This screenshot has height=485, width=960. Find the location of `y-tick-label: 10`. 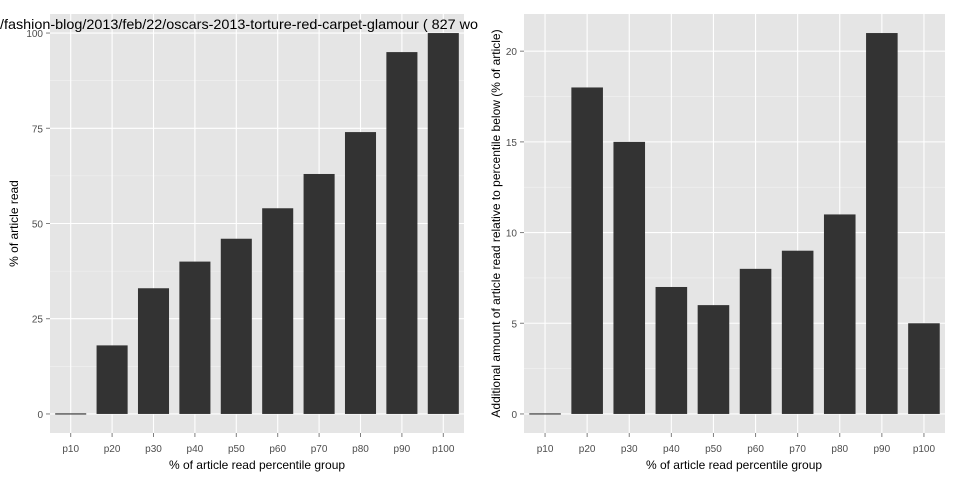

y-tick-label: 10 is located at coordinates (512, 234).